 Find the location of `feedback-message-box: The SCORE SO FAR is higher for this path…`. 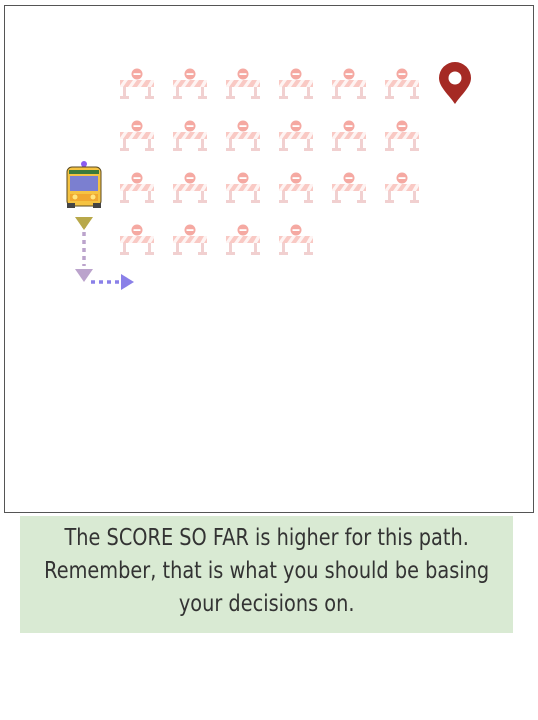

feedback-message-box: The SCORE SO FAR is higher for this path… is located at coordinates (266, 574).